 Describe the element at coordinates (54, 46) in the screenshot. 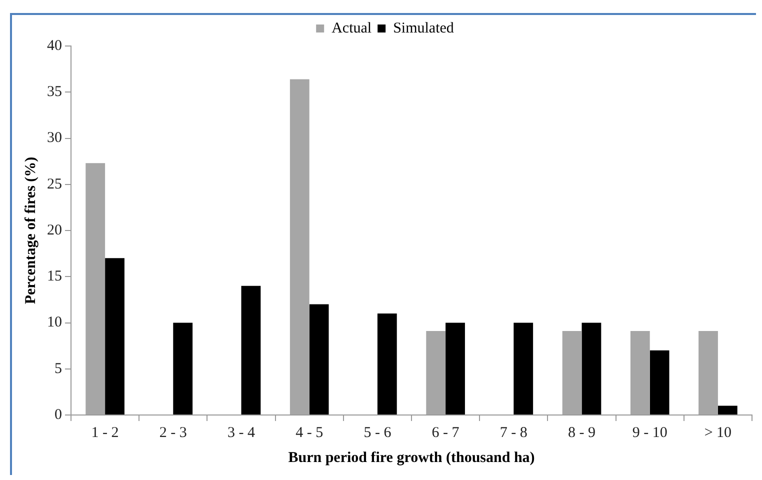

I see `y-tick-label: 40` at that location.